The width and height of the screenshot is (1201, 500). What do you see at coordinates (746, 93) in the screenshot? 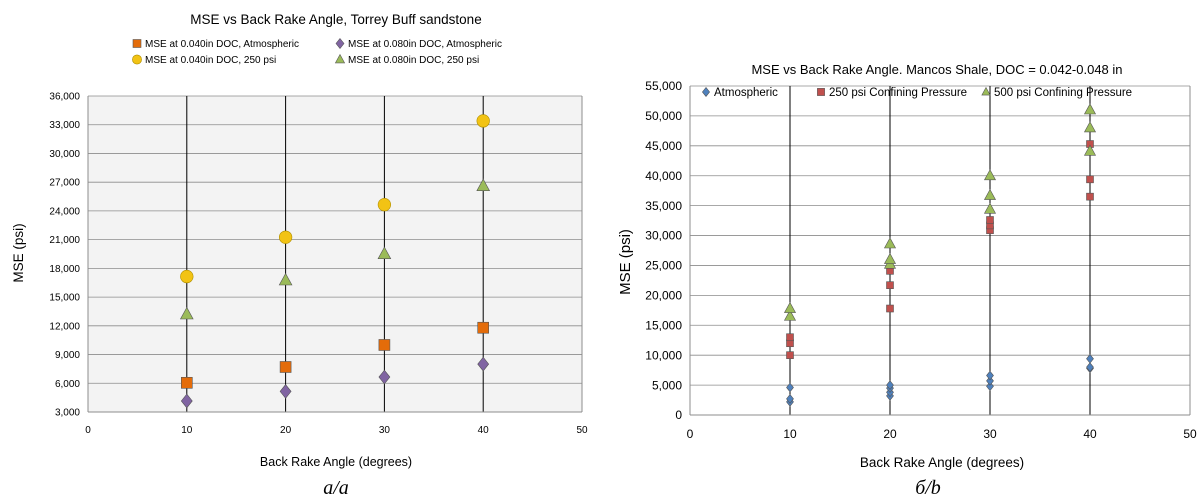
I see `chart-b-legend-label-1: Atmospheric` at bounding box center [746, 93].